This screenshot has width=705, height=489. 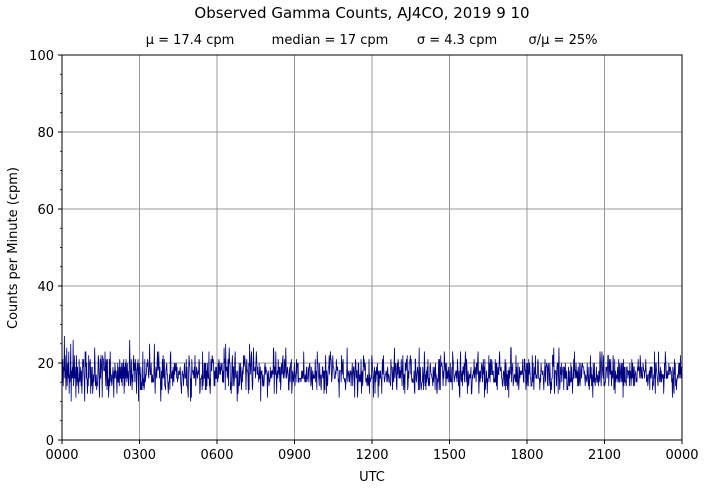 What do you see at coordinates (45, 364) in the screenshot?
I see `y-tick-label: 20` at bounding box center [45, 364].